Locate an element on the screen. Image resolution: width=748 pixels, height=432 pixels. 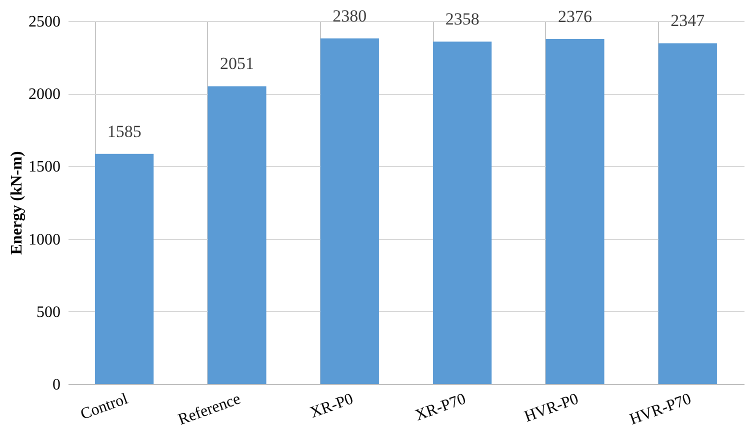
data-label: 2358 is located at coordinates (462, 19).